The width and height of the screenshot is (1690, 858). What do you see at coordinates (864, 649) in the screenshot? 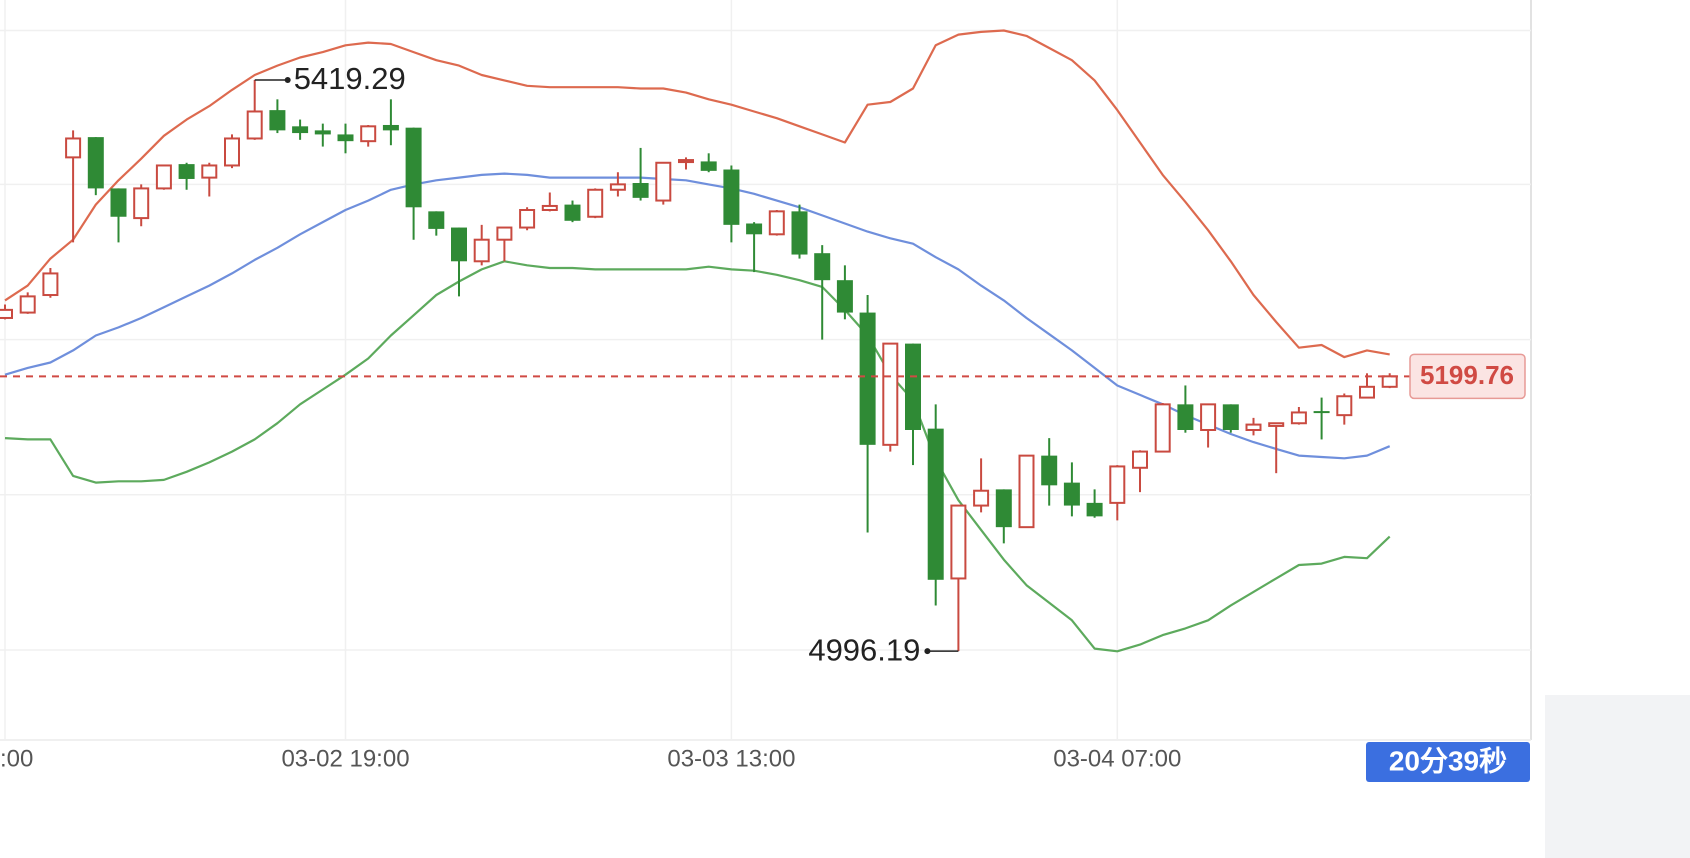
I see `min-label: 4996.19` at bounding box center [864, 649].